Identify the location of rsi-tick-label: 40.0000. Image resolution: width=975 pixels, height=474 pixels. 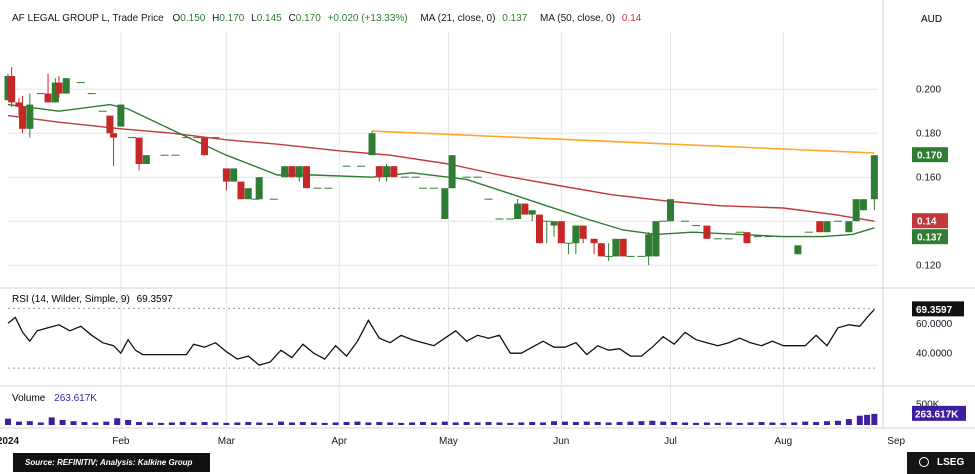
(934, 354).